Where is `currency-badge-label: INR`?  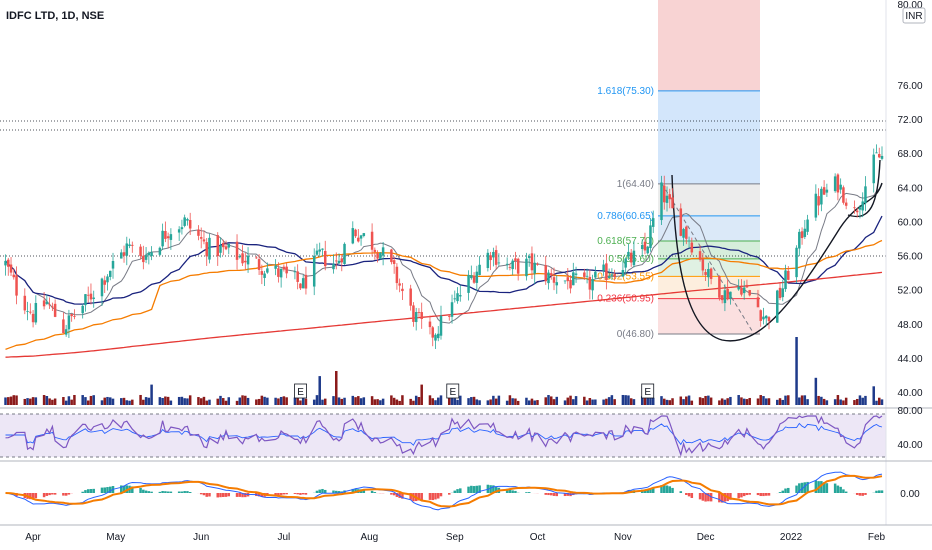
currency-badge-label: INR is located at coordinates (913, 16).